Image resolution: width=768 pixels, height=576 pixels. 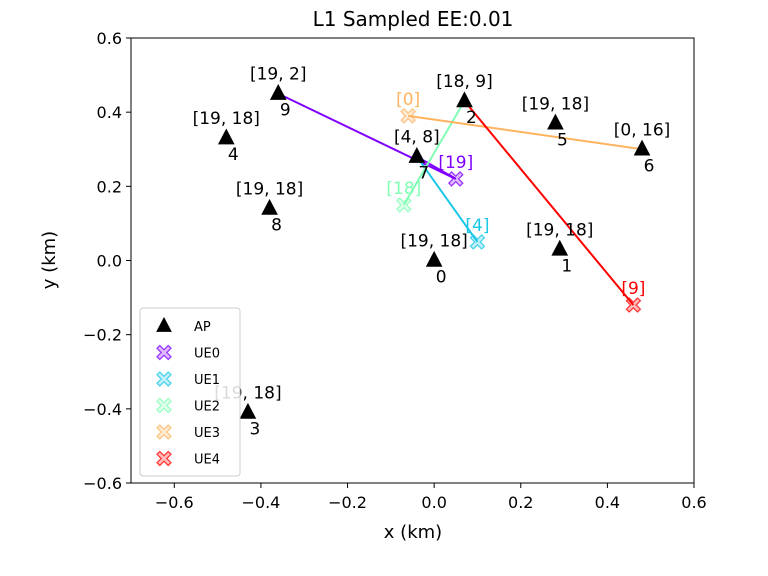 I want to click on y-tick-label: 0.4, so click(x=109, y=112).